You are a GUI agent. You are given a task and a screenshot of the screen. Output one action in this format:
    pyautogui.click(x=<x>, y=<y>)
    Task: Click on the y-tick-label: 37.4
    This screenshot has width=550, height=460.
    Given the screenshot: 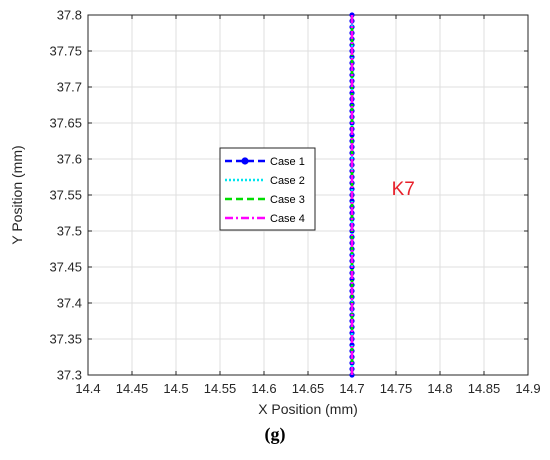 What is the action you would take?
    pyautogui.click(x=69, y=303)
    